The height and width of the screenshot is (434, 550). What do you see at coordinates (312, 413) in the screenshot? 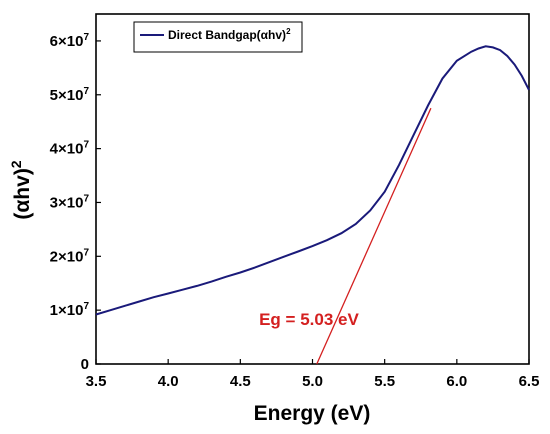
I see `x-axis-title: Energy (eV)` at bounding box center [312, 413].